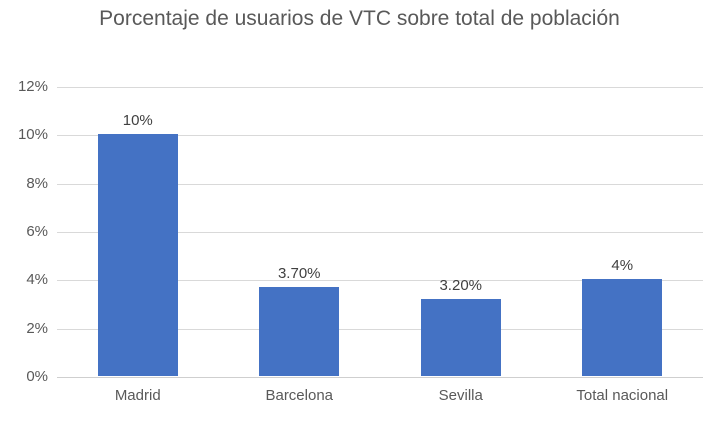 The image size is (719, 426). I want to click on category-label: Barcelona, so click(299, 395).